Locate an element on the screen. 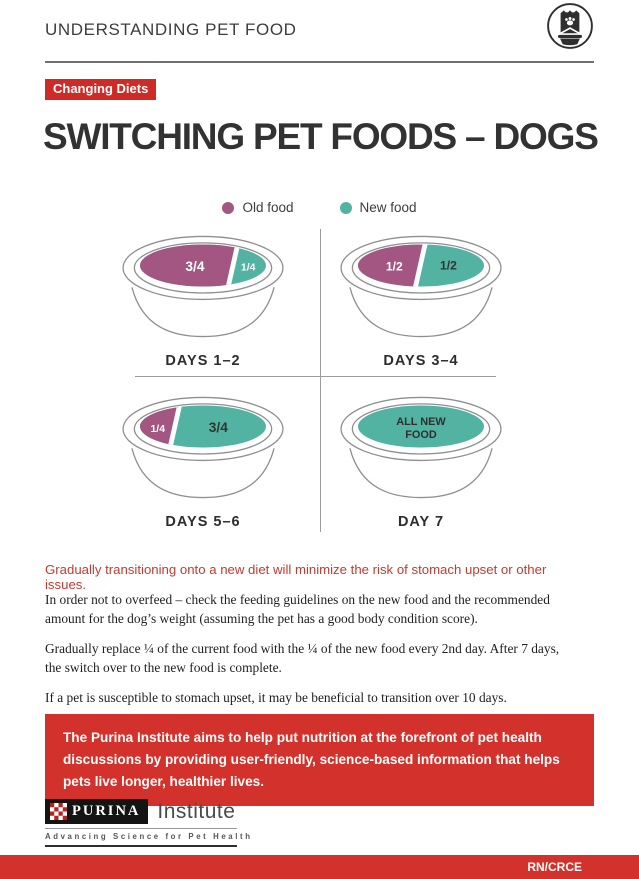 Image resolution: width=639 pixels, height=879 pixels. legend-item-old-food: Old food is located at coordinates (258, 207).